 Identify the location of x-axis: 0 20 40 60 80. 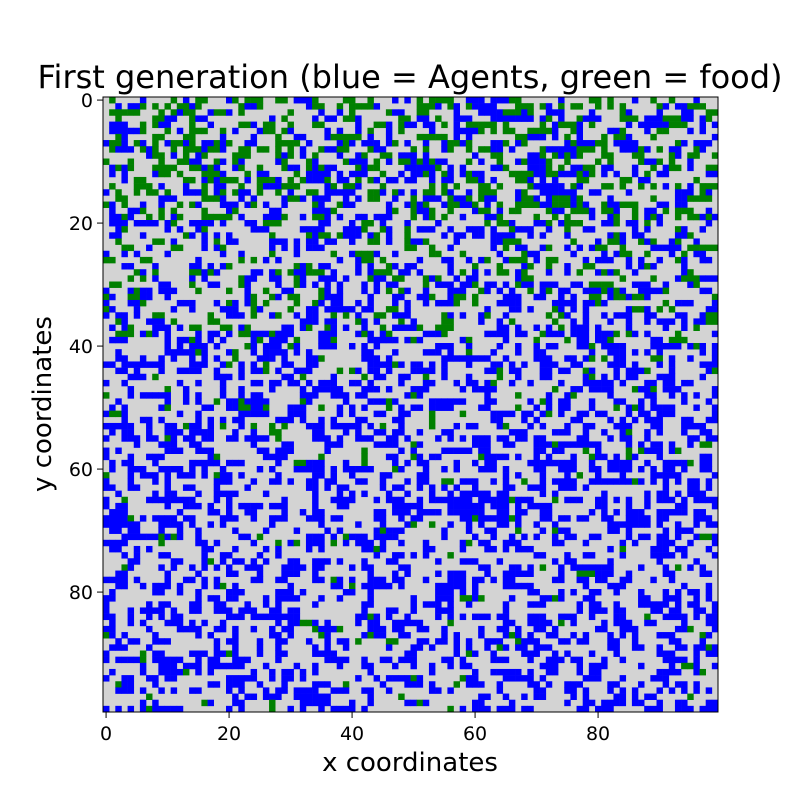
(355, 728).